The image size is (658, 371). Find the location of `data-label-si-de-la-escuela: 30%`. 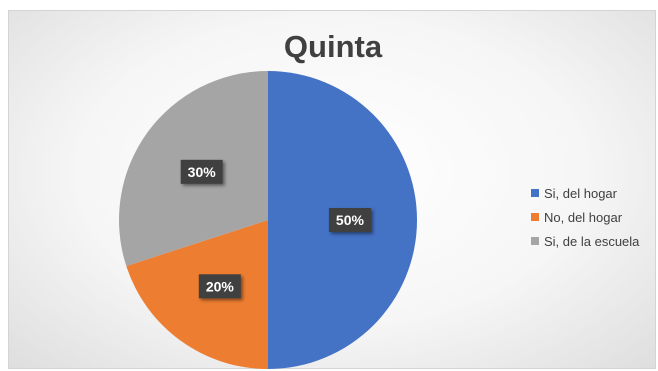

data-label-si-de-la-escuela: 30% is located at coordinates (201, 171).